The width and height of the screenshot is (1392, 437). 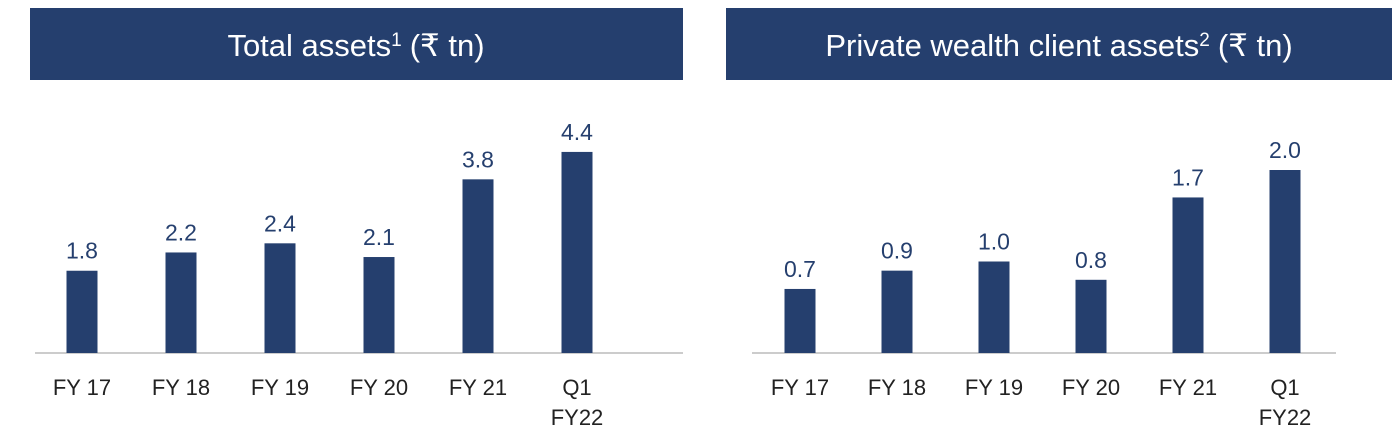 I want to click on value-label: 0.9, so click(x=897, y=251).